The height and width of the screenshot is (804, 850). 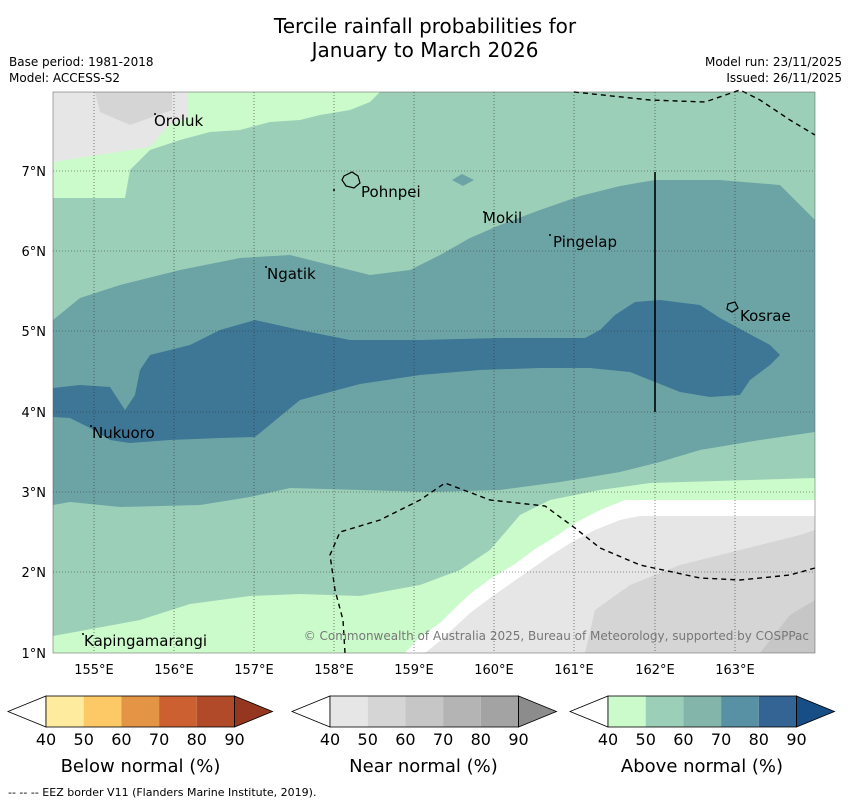 I want to click on legend-label-below: Below normal (%), so click(x=140, y=766).